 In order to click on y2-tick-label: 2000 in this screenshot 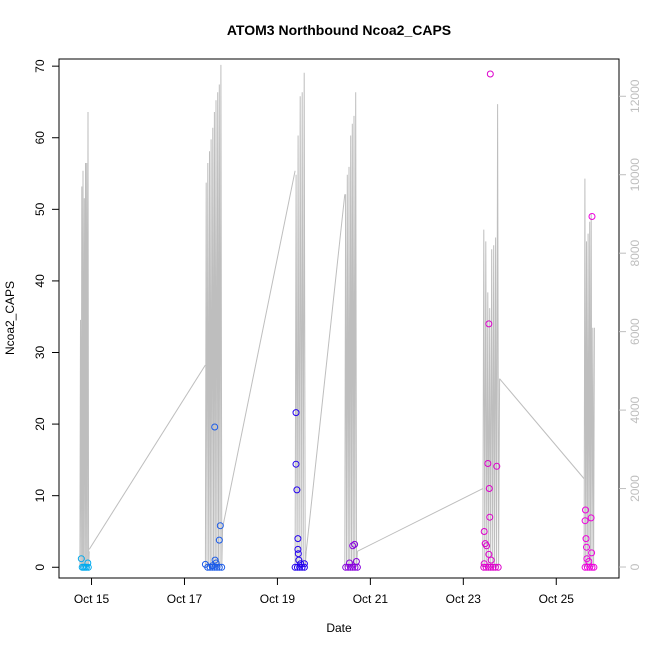, I will do `click(635, 488)`.